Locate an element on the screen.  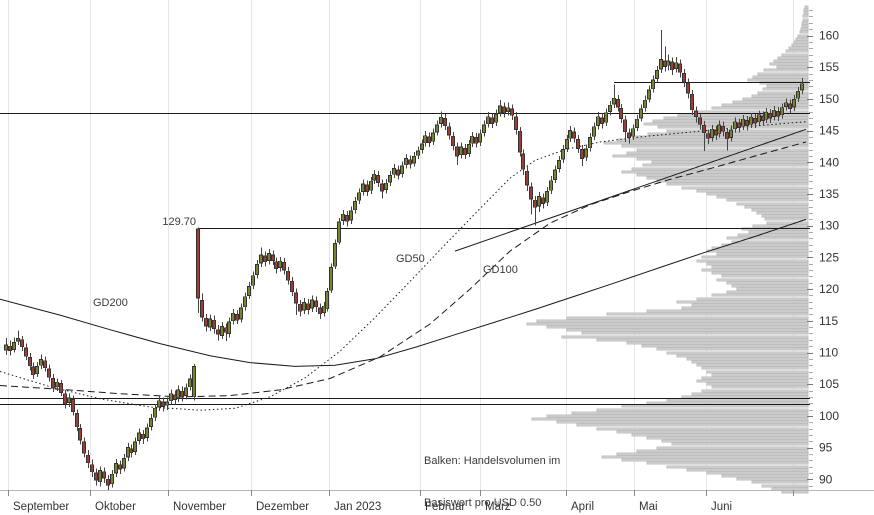
x-axis-label: Februar is located at coordinates (445, 507).